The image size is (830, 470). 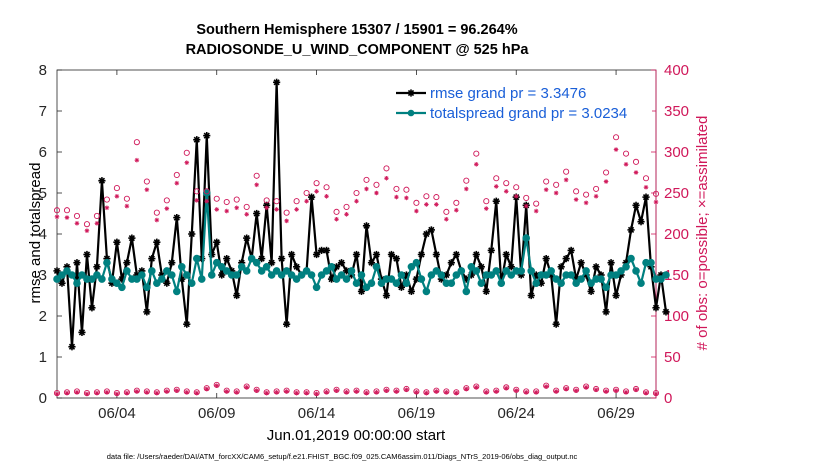 What do you see at coordinates (616, 413) in the screenshot?
I see `x-tick-label: 06/29` at bounding box center [616, 413].